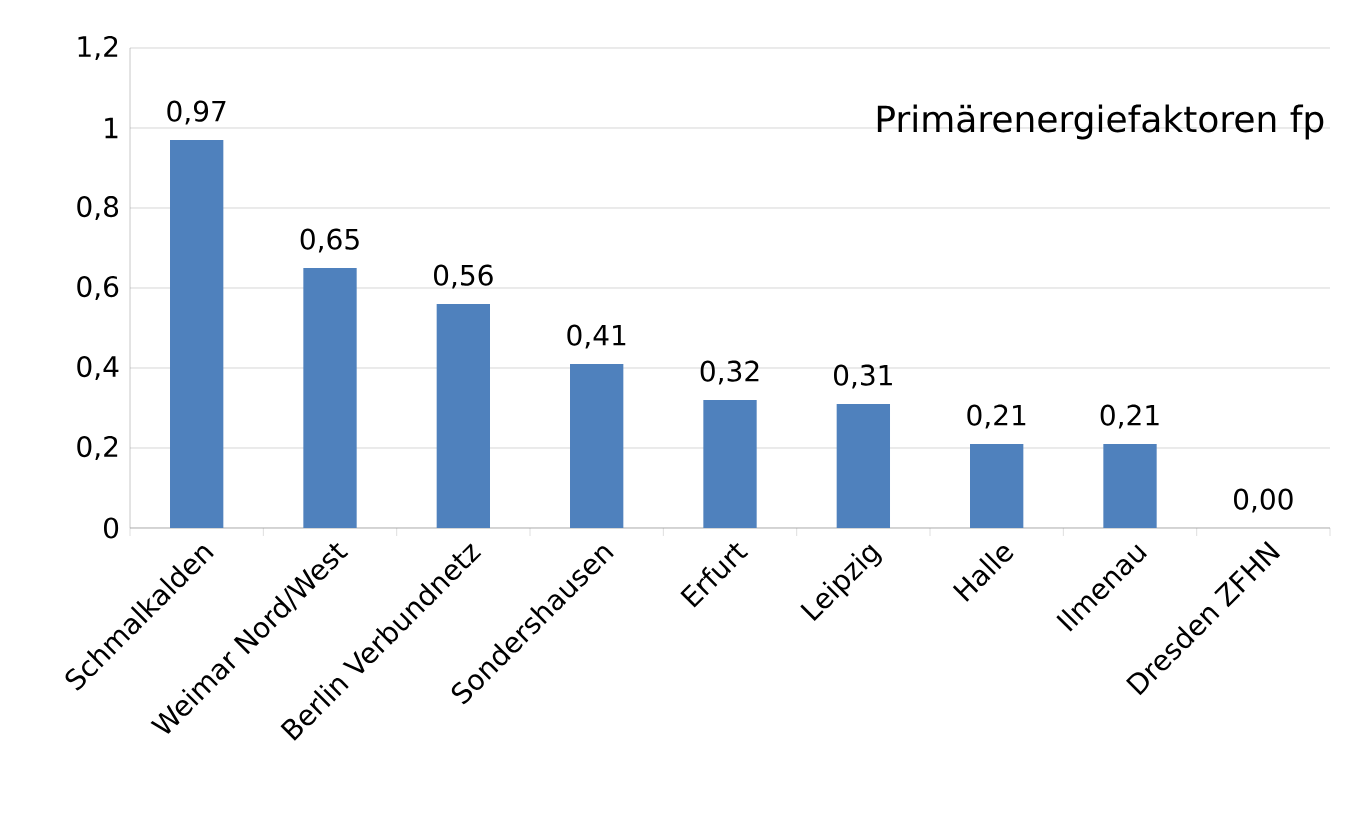 Image resolution: width=1355 pixels, height=820 pixels. Describe the element at coordinates (596, 336) in the screenshot. I see `data-label: 0,41` at that location.